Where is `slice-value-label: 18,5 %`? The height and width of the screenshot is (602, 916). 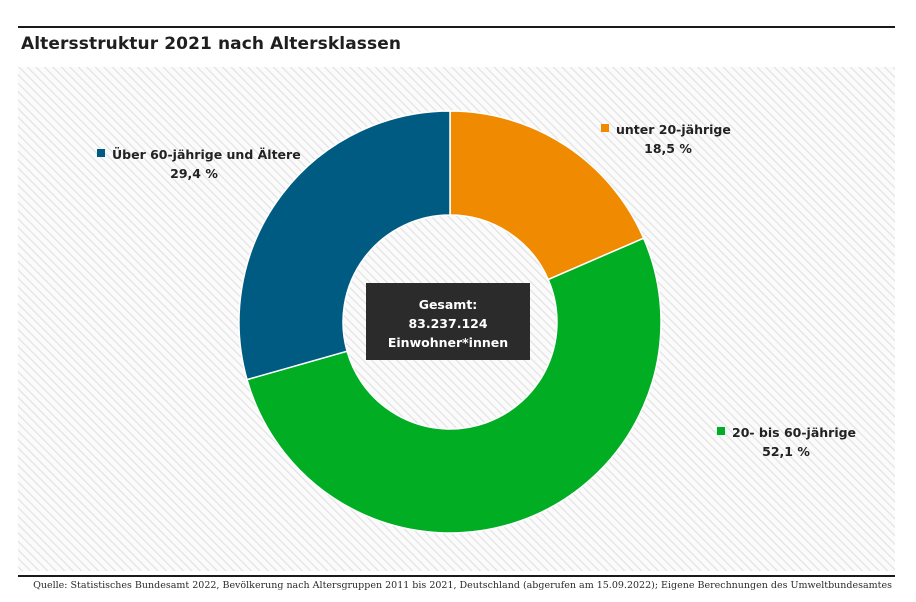
slice-value-label: 18,5 % is located at coordinates (668, 148).